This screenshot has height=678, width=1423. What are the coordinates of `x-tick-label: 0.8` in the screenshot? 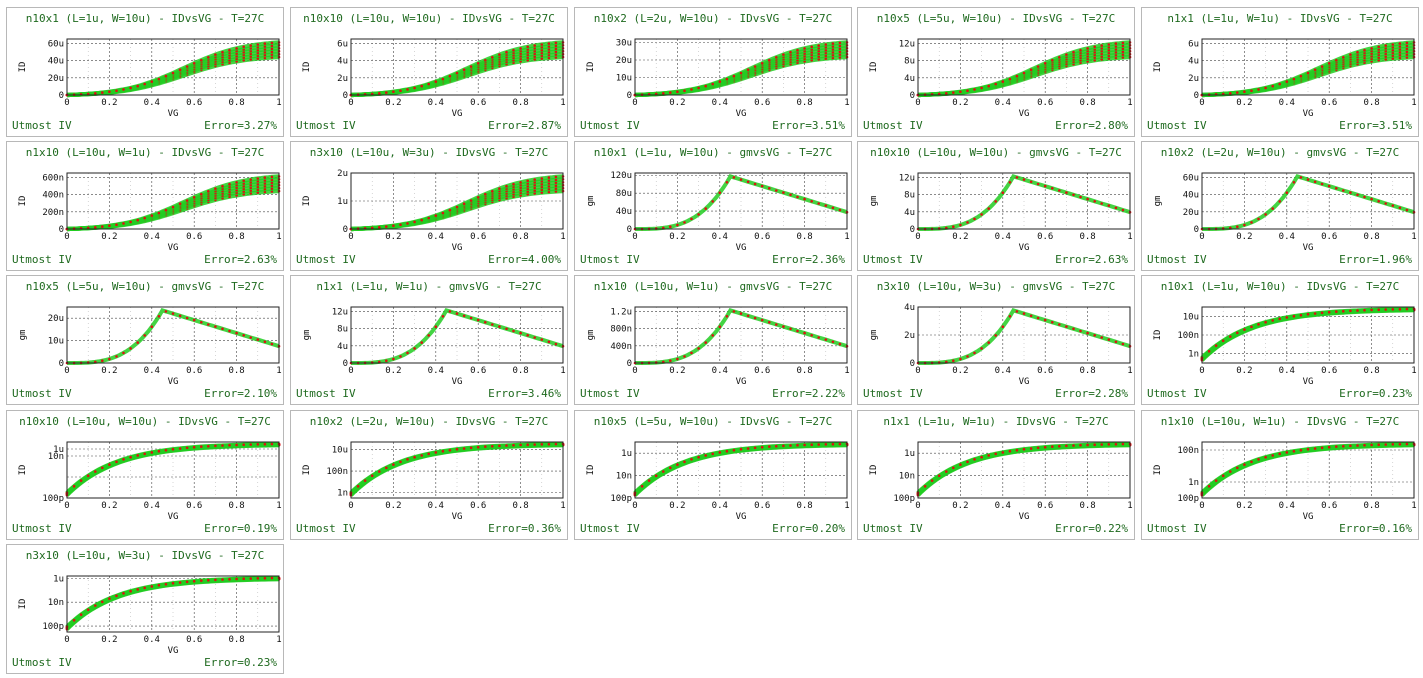 It's located at (804, 103).